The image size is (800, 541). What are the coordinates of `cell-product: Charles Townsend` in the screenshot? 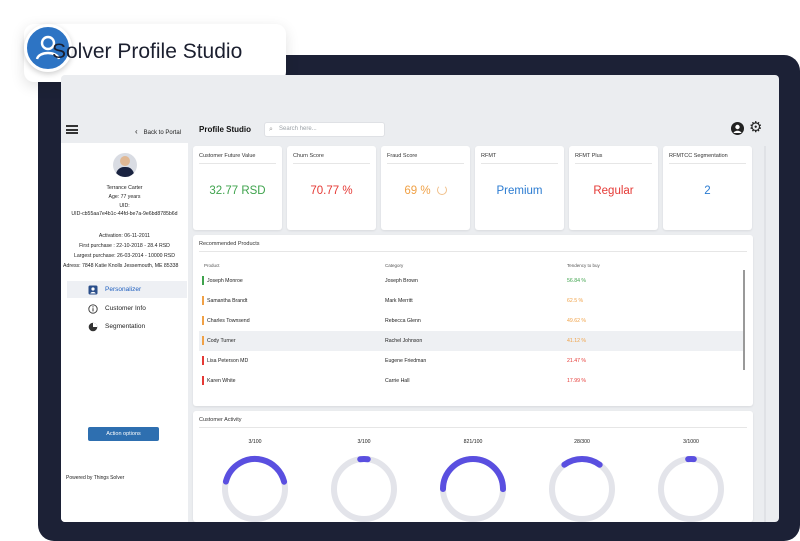 It's located at (228, 321).